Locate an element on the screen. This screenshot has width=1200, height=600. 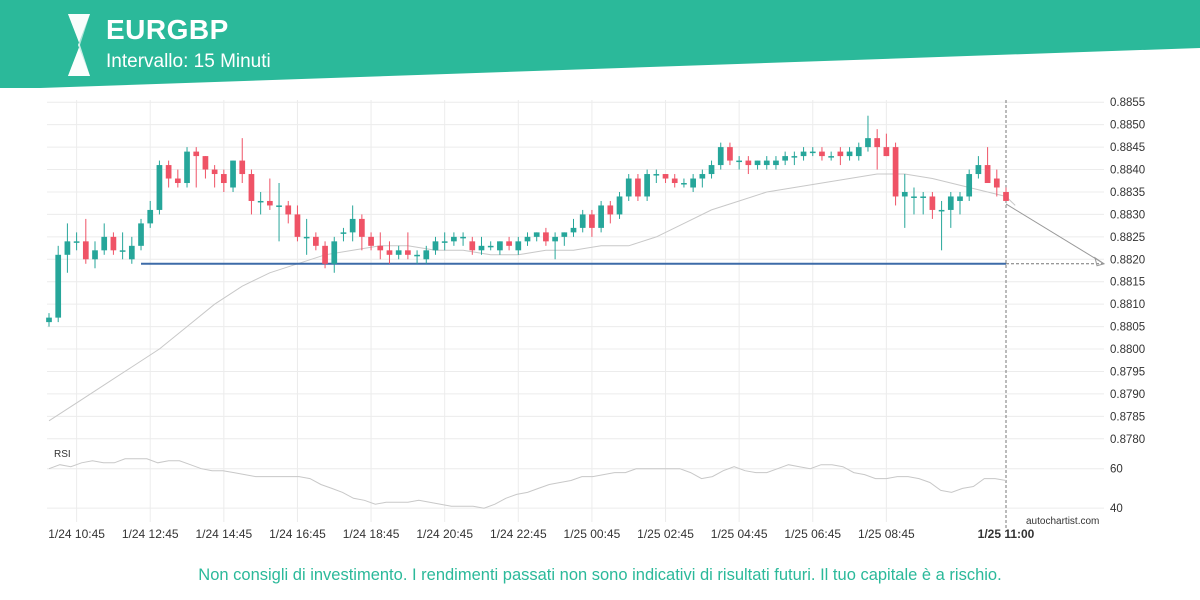
y-axis-tick-label: 0.8850 is located at coordinates (1127, 126).